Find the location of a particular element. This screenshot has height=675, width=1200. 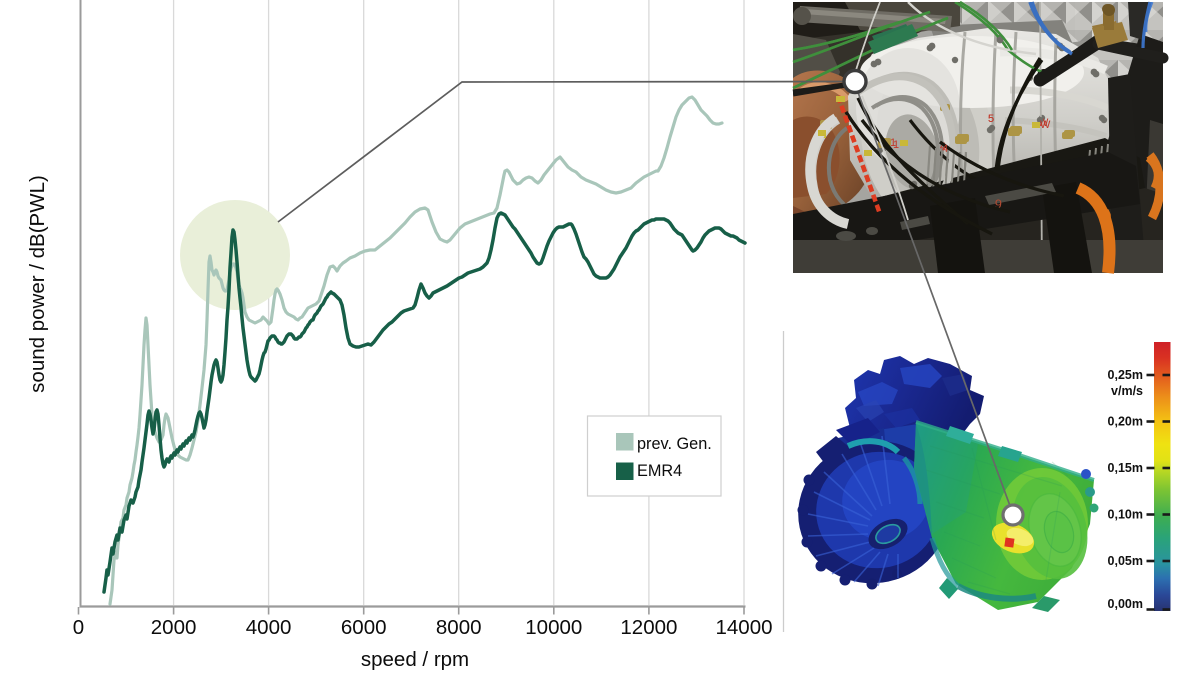

svg-text: prev. Gen. is located at coordinates (674, 444).